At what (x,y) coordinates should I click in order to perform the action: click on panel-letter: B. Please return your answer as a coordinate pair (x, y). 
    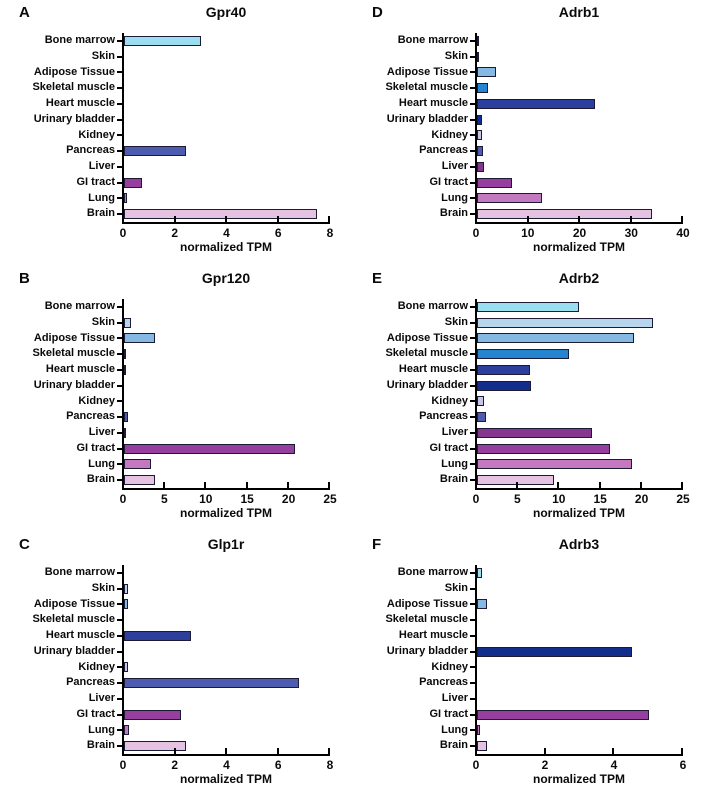
    Looking at the image, I should click on (25, 278).